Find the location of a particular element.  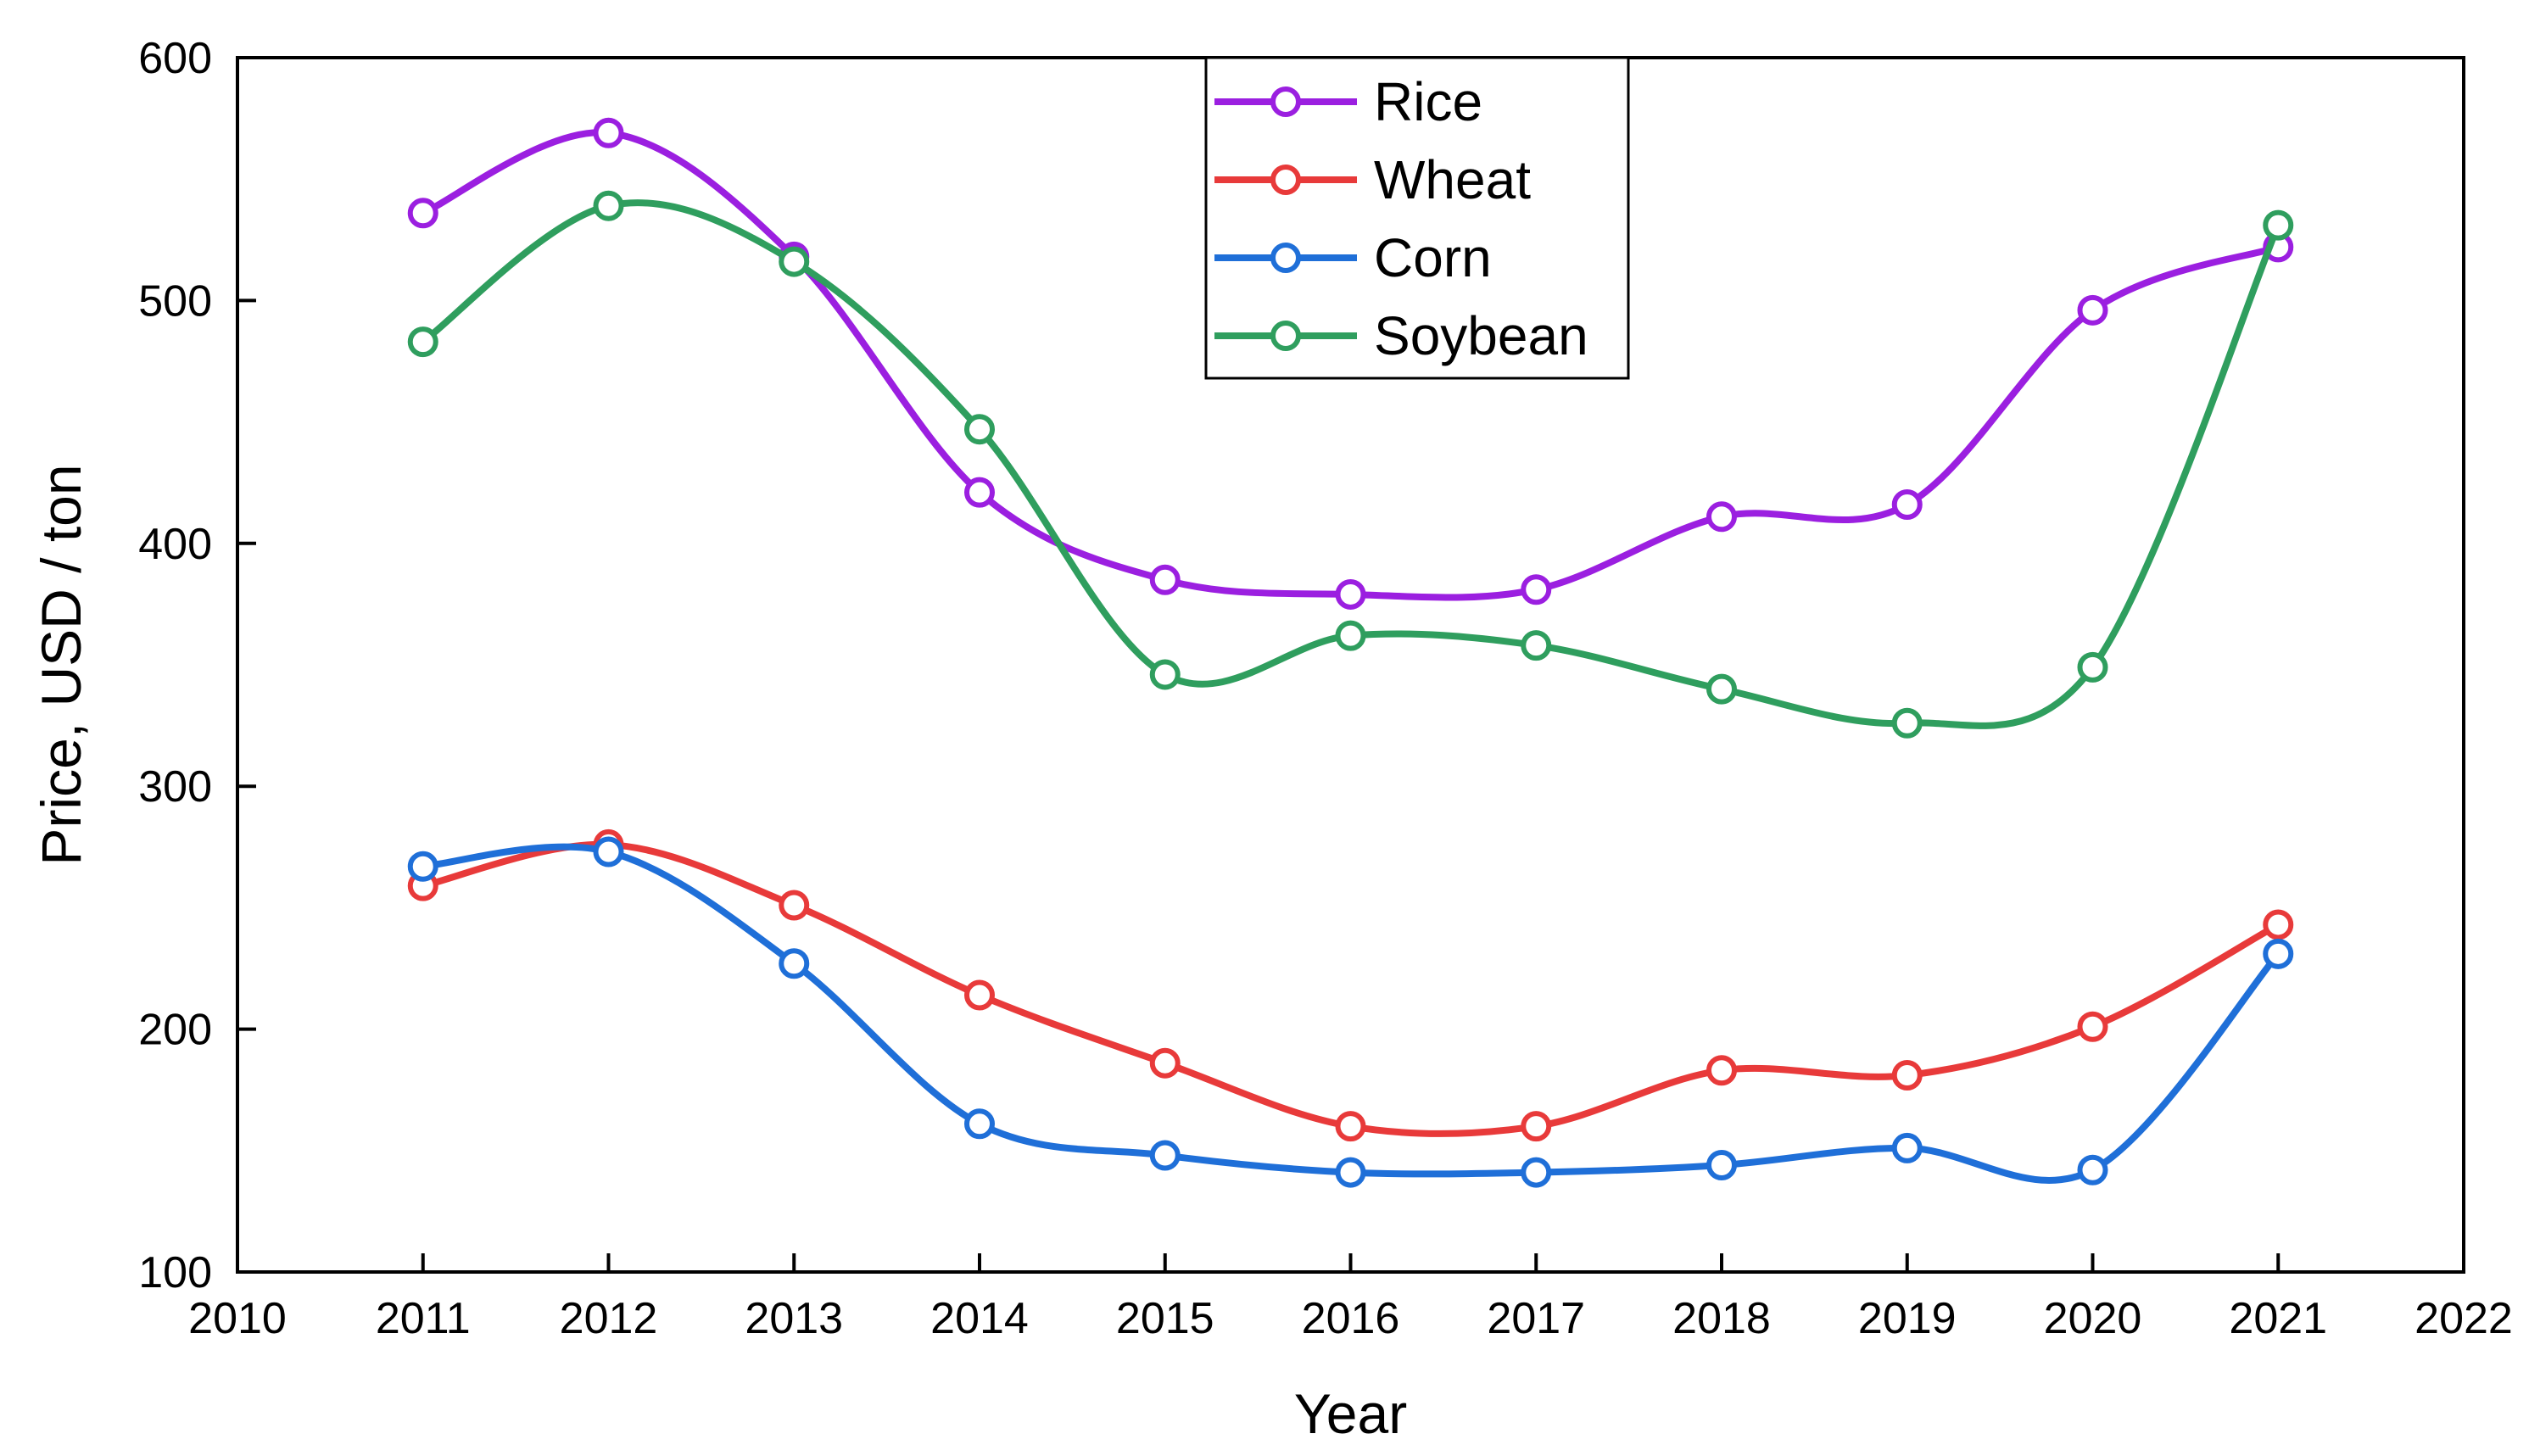

legend: Rice Wheat Corn Soybean is located at coordinates (1417, 218).